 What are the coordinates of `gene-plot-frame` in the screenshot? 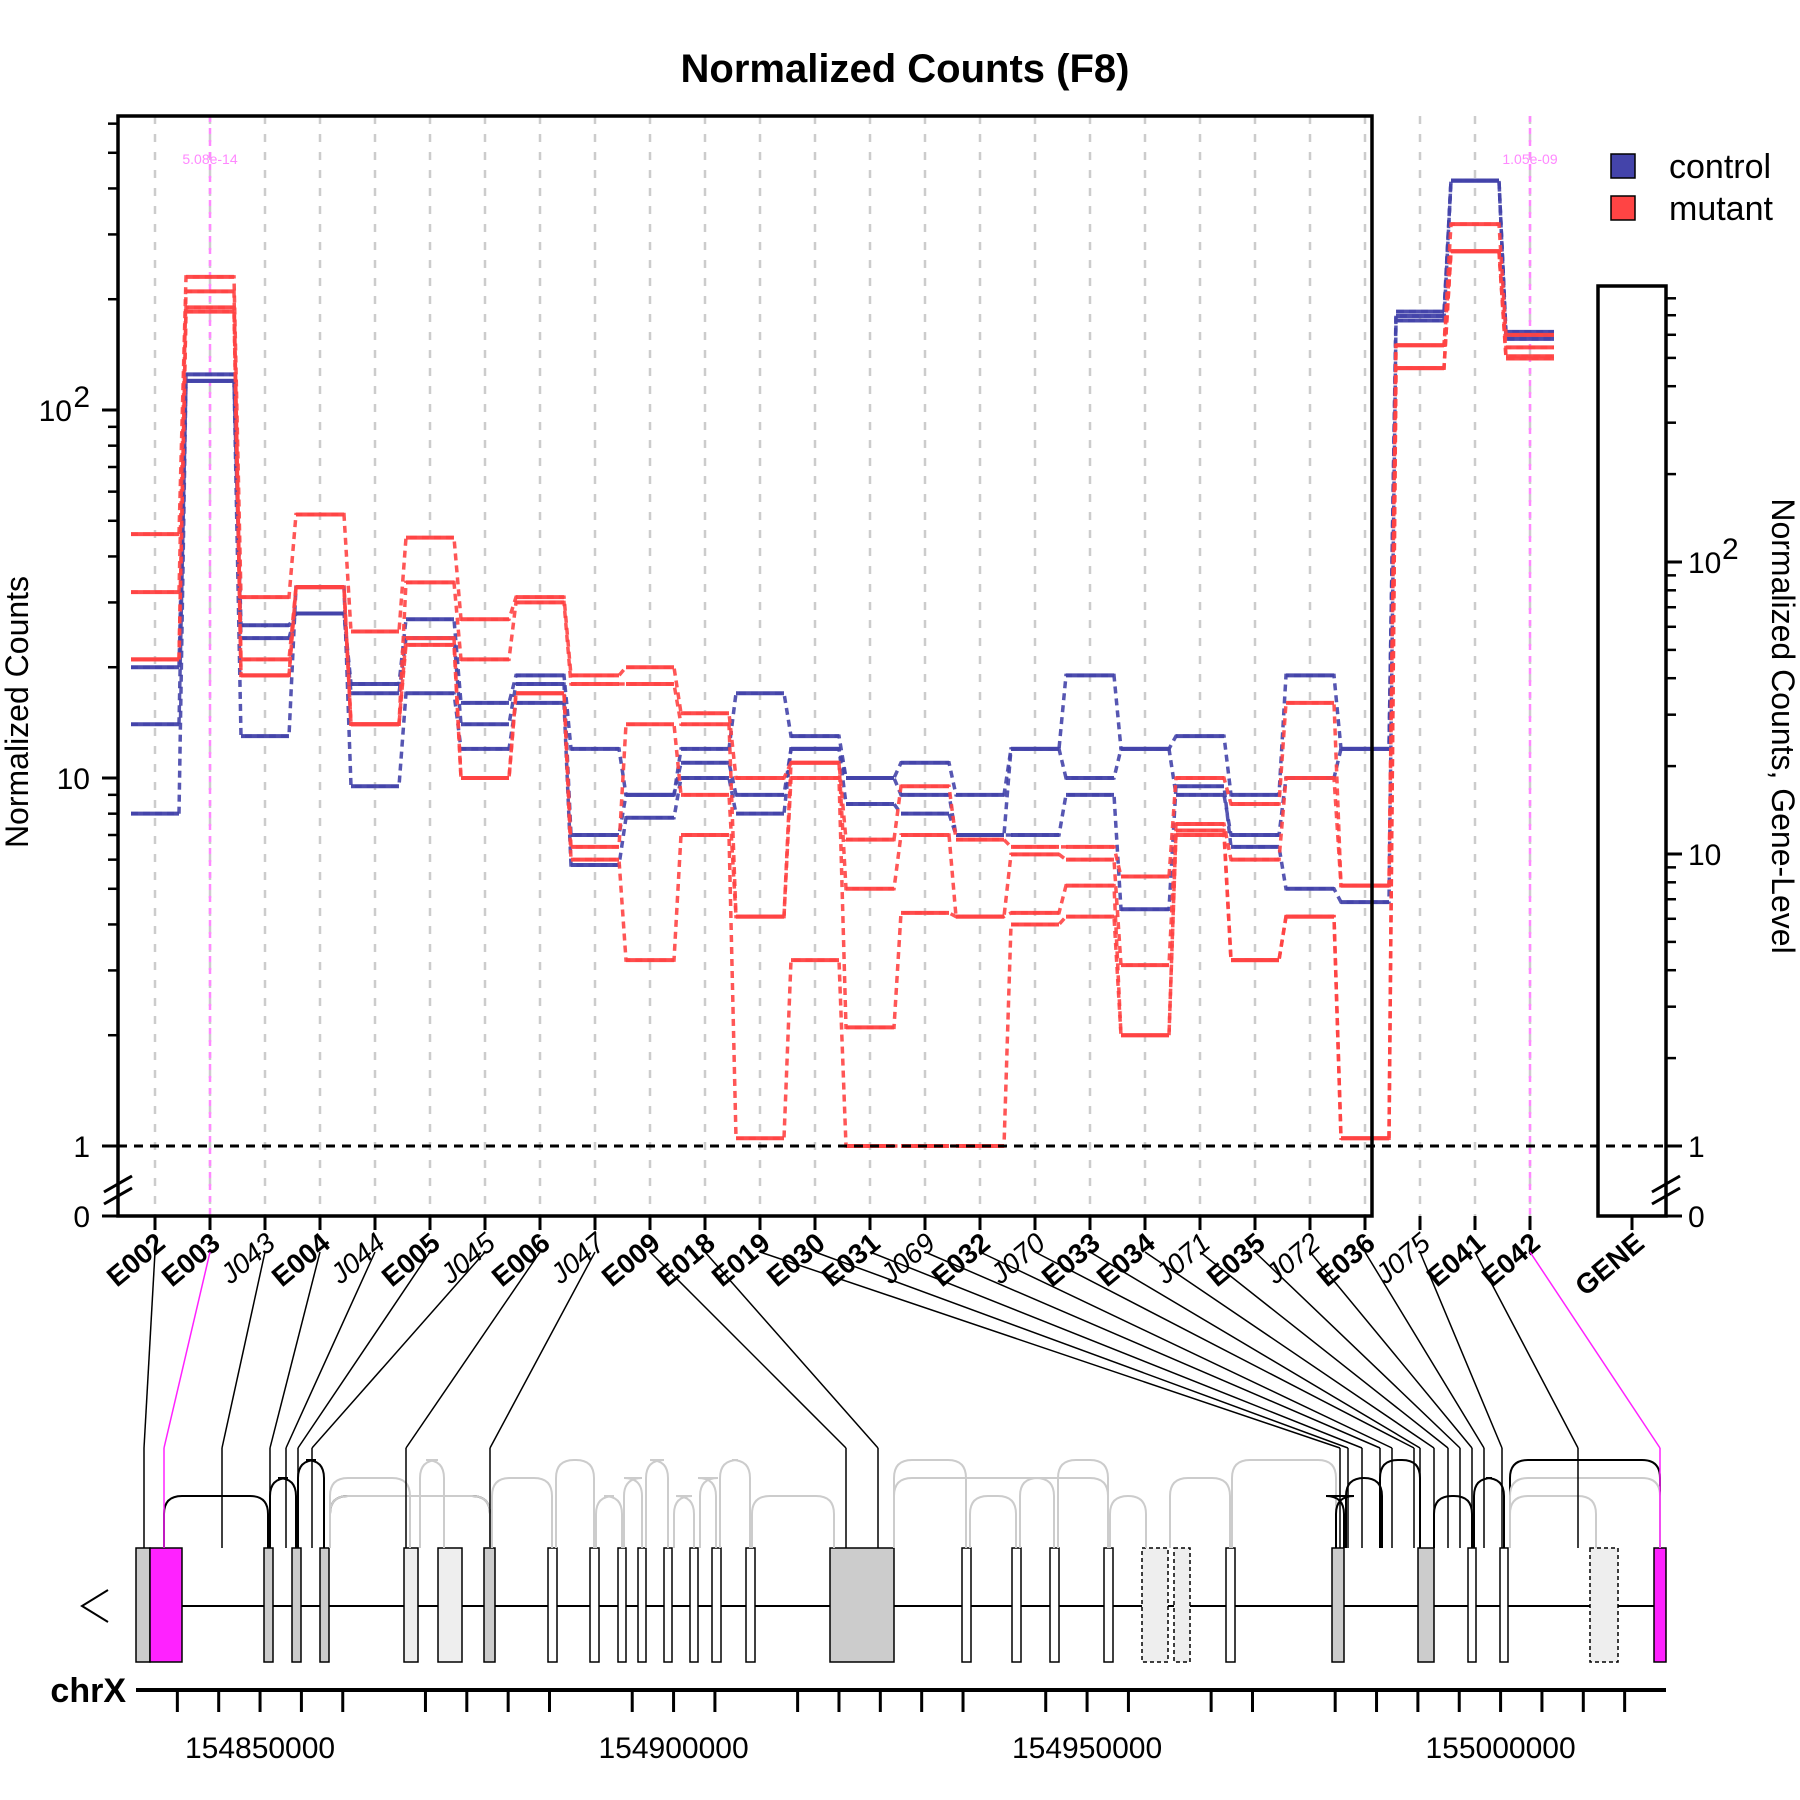 It's located at (1632, 751).